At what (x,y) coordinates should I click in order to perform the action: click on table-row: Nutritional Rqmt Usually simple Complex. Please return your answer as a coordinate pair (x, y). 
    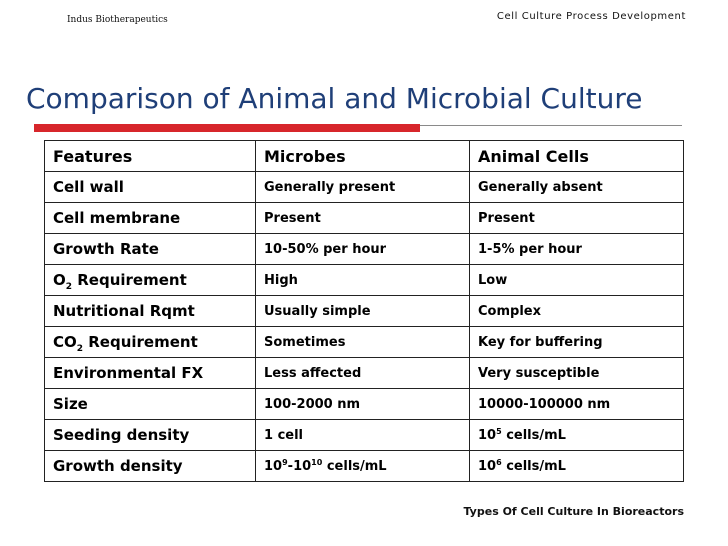
    Looking at the image, I should click on (364, 311).